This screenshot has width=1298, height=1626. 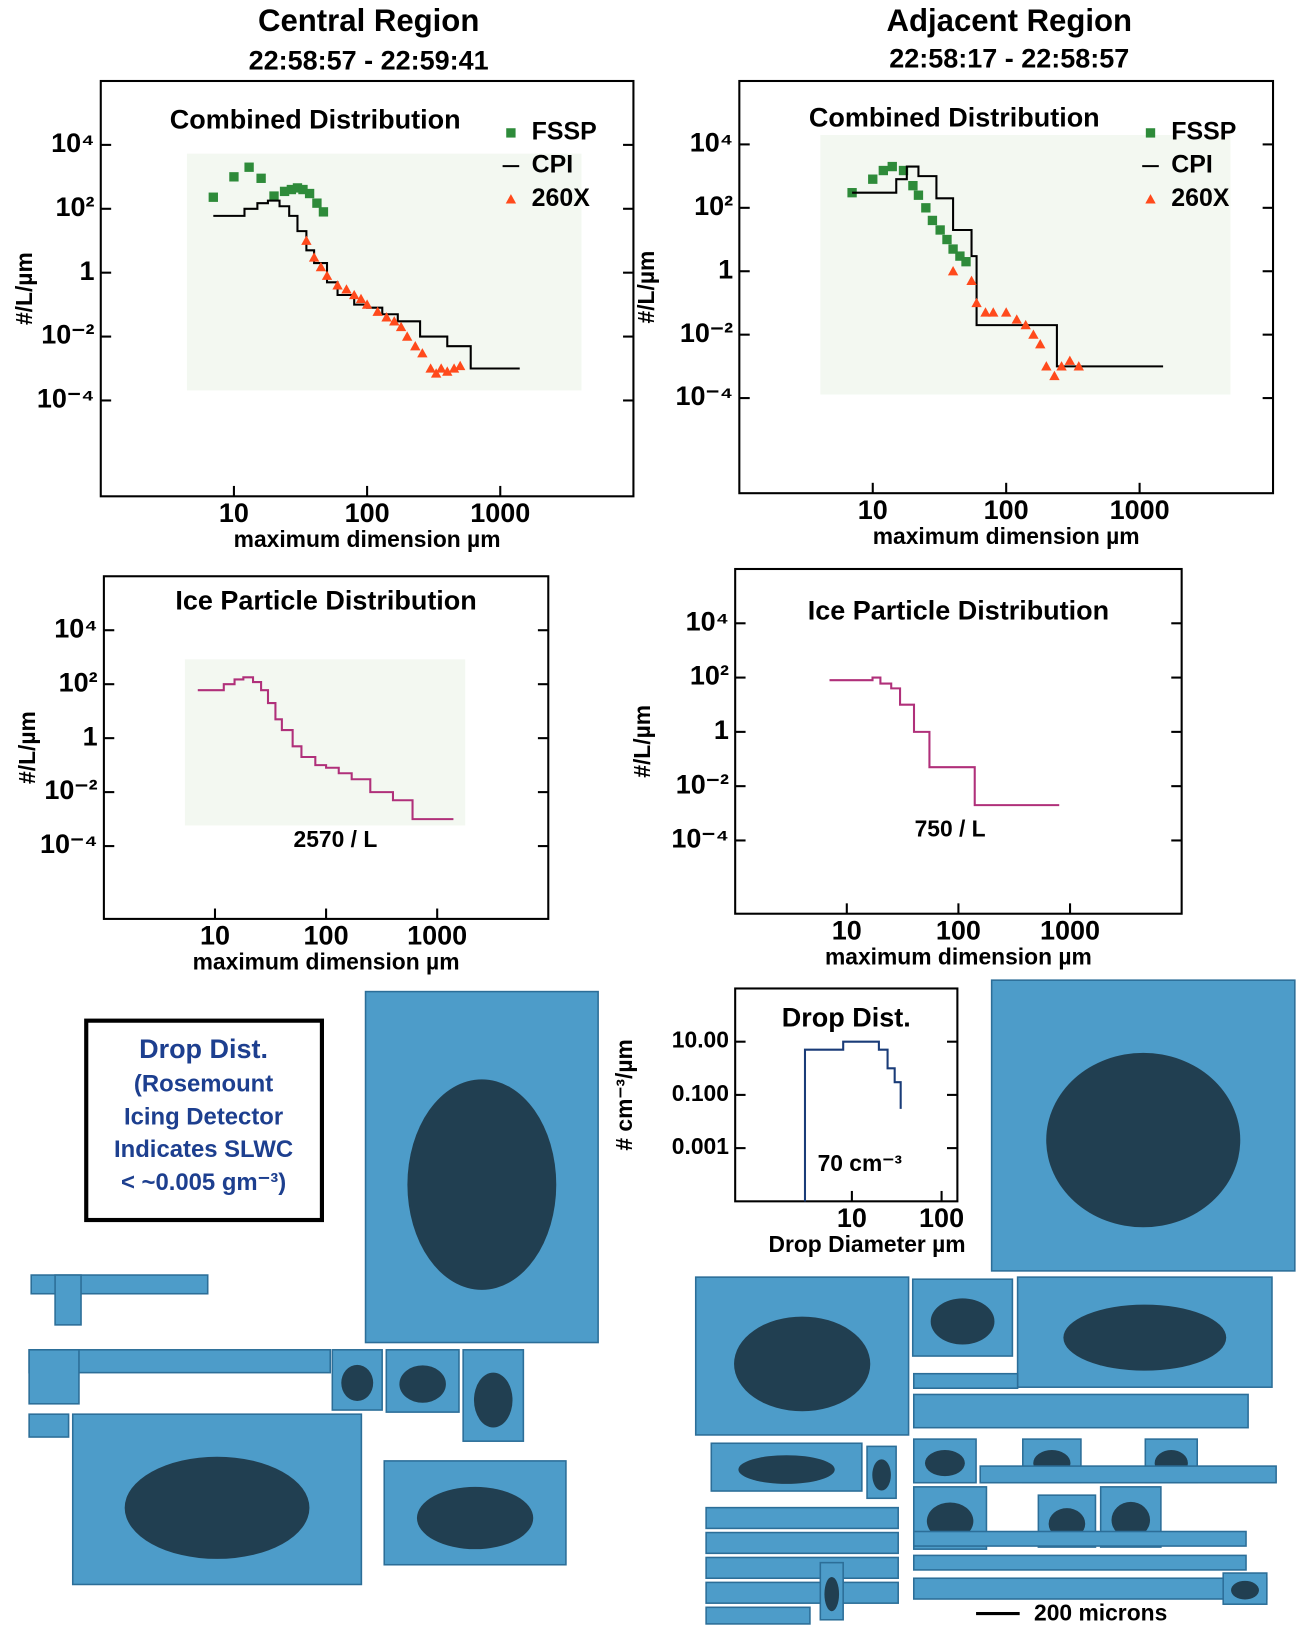 What do you see at coordinates (336, 839) in the screenshot?
I see `annotation: 2570 / L` at bounding box center [336, 839].